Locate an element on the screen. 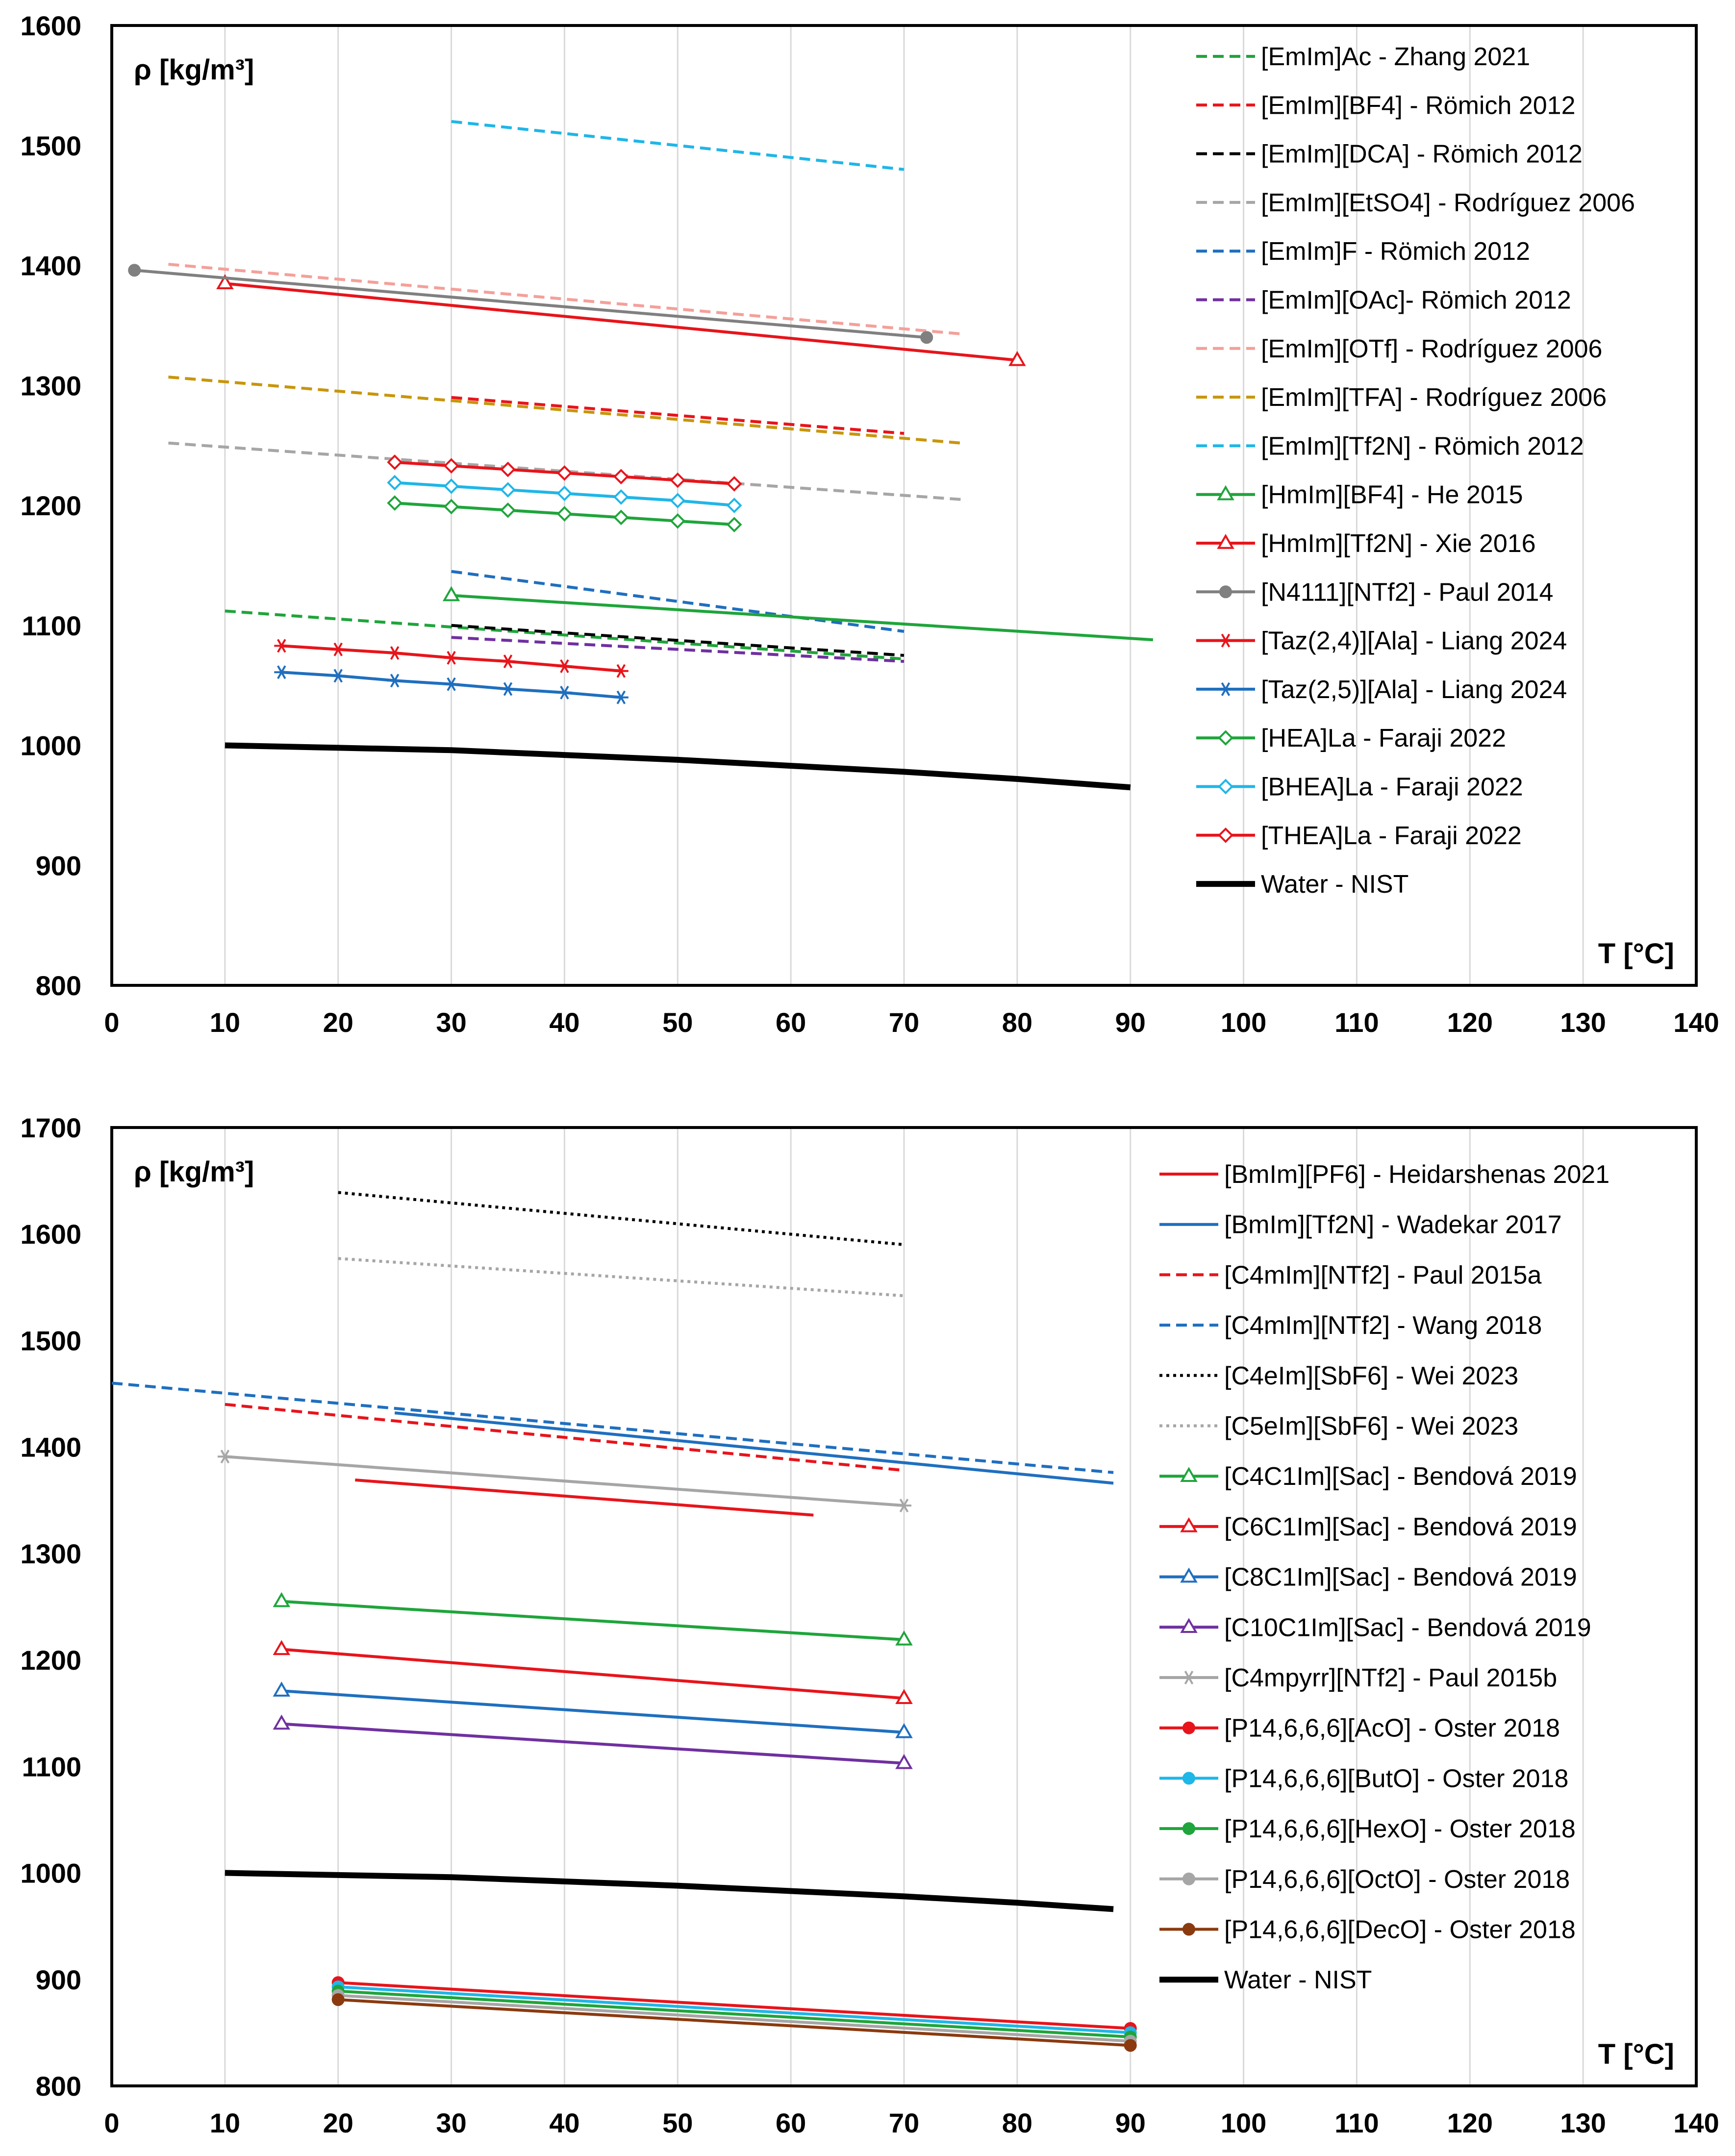 This screenshot has height=2156, width=1735. legend-label: [EmIm][OAc]- Römich 2012 is located at coordinates (1416, 300).